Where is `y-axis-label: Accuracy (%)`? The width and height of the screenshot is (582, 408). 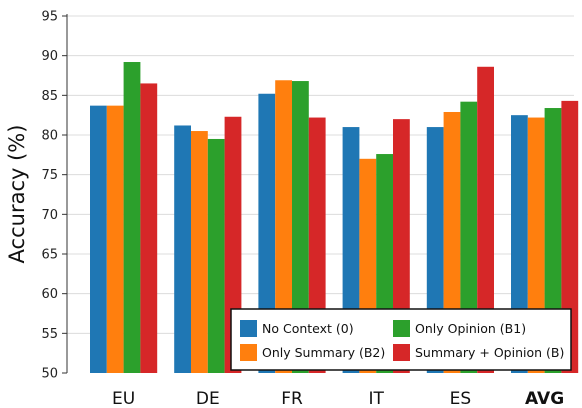
y-axis-label: Accuracy (%) is located at coordinates (17, 194).